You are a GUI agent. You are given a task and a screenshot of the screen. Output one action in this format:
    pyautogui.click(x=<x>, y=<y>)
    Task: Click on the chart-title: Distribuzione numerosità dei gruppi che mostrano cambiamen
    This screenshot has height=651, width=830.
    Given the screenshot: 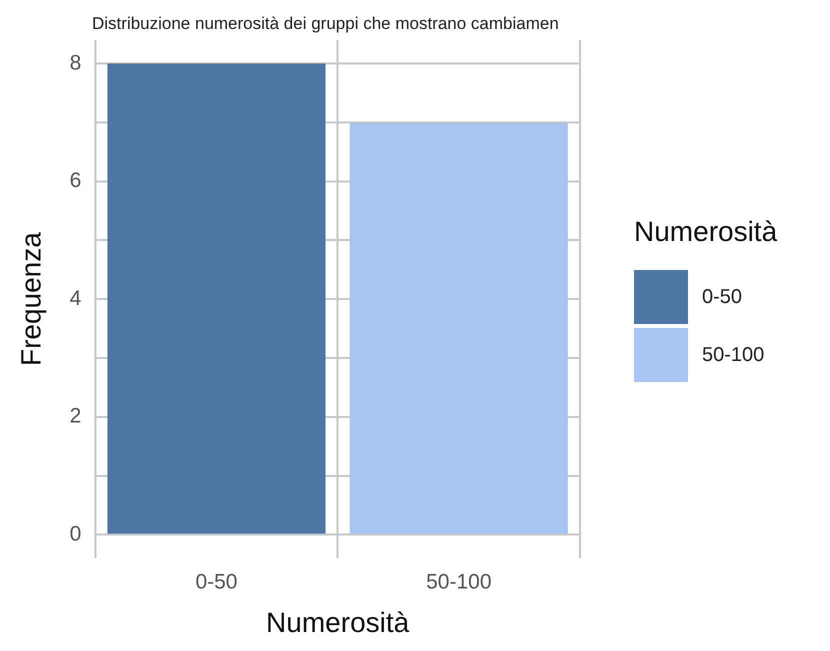 What is the action you would take?
    pyautogui.click(x=325, y=24)
    